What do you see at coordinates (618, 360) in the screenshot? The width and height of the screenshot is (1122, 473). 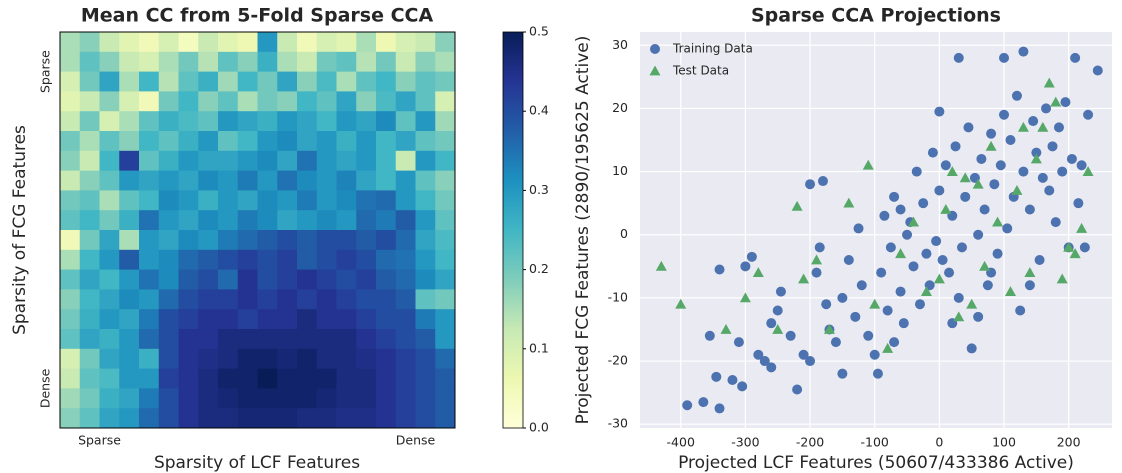 I see `y-tick-label: -20` at bounding box center [618, 360].